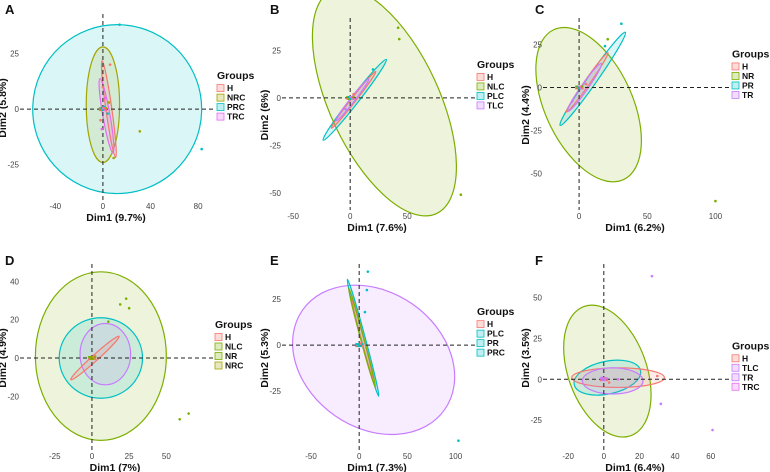 Image resolution: width=770 pixels, height=472 pixels. I want to click on legend-label-nr: NR, so click(748, 76).